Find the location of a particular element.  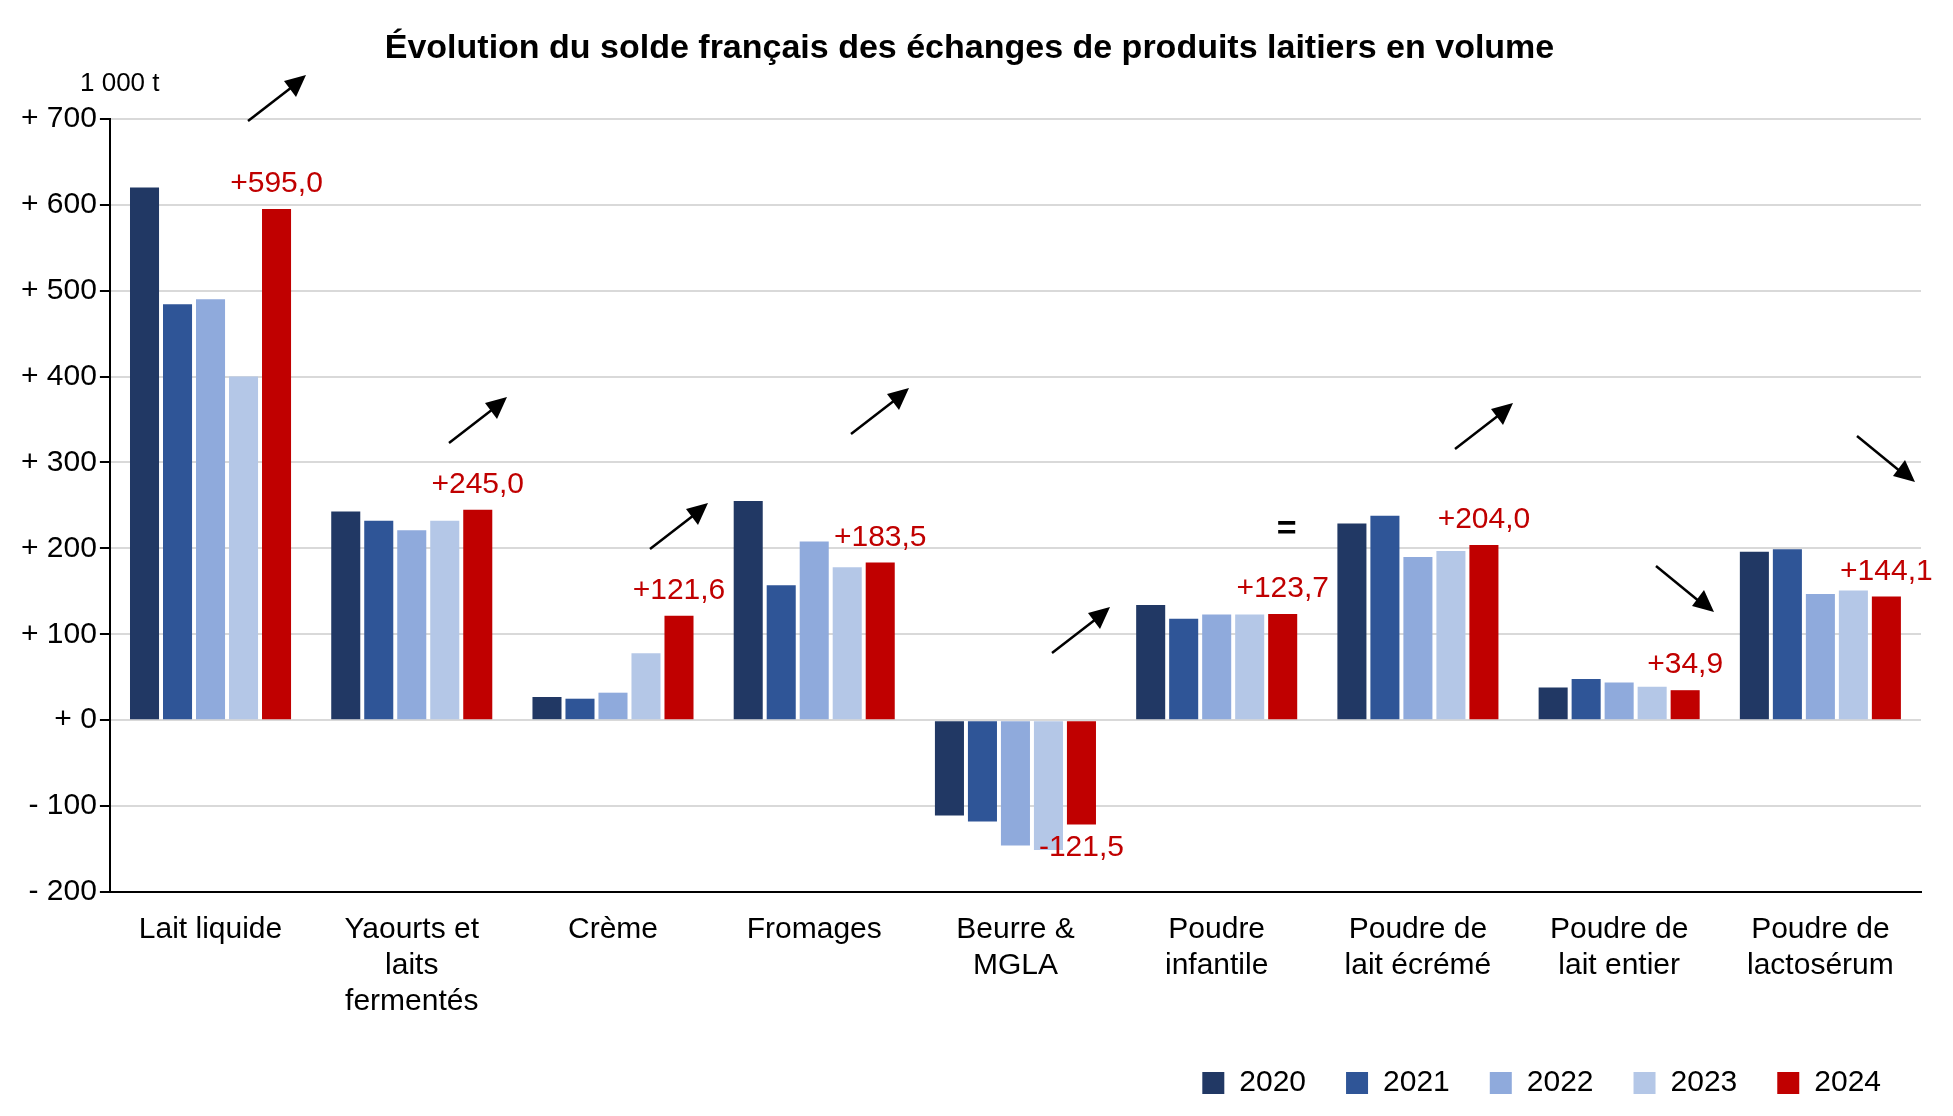

y-tick-label: - 100 is located at coordinates (62, 804).